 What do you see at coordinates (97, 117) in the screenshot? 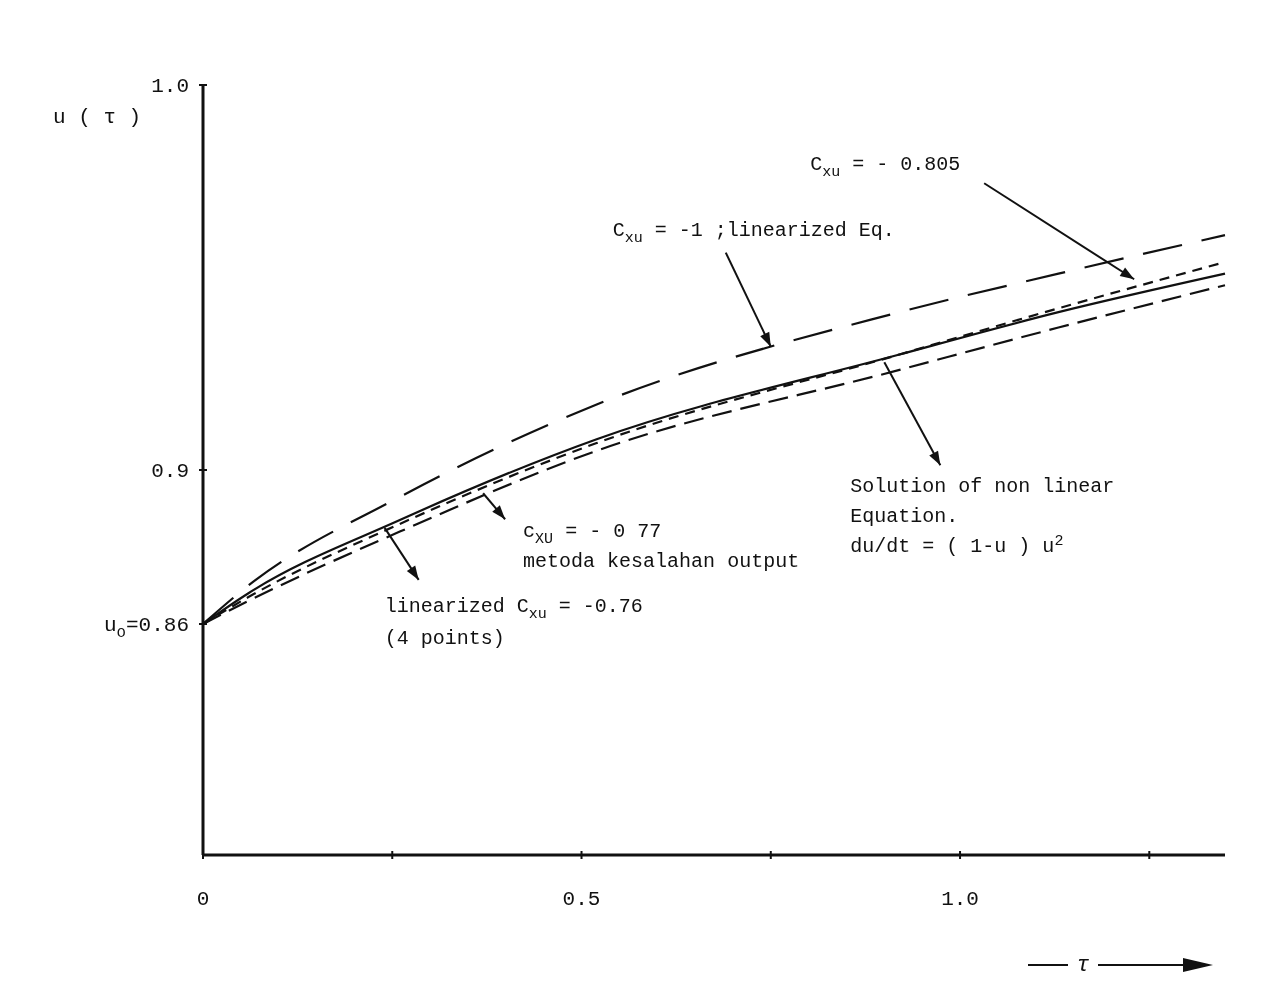
I see `y-axis-title: u ( τ )` at bounding box center [97, 117].